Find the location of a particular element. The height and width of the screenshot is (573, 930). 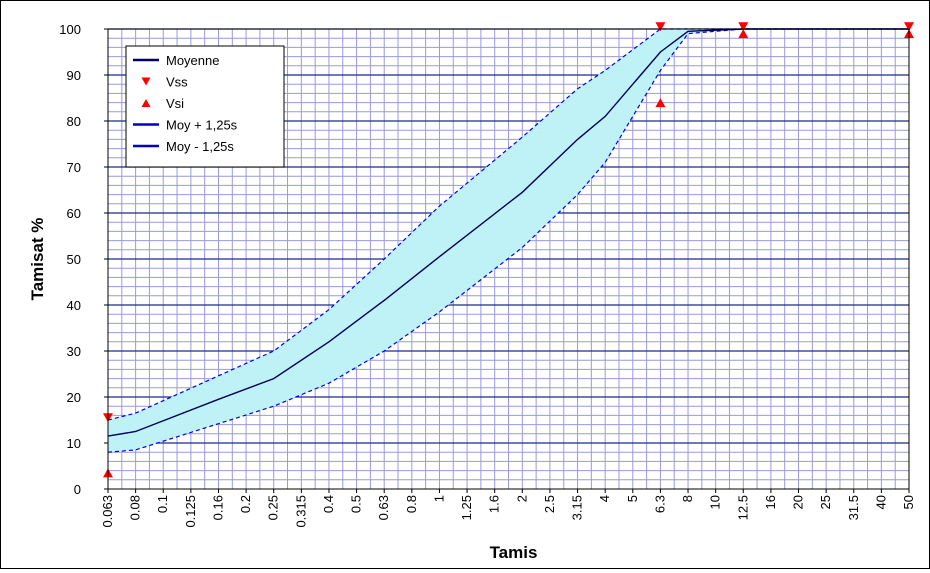

y-tick-label: 80 is located at coordinates (74, 121).